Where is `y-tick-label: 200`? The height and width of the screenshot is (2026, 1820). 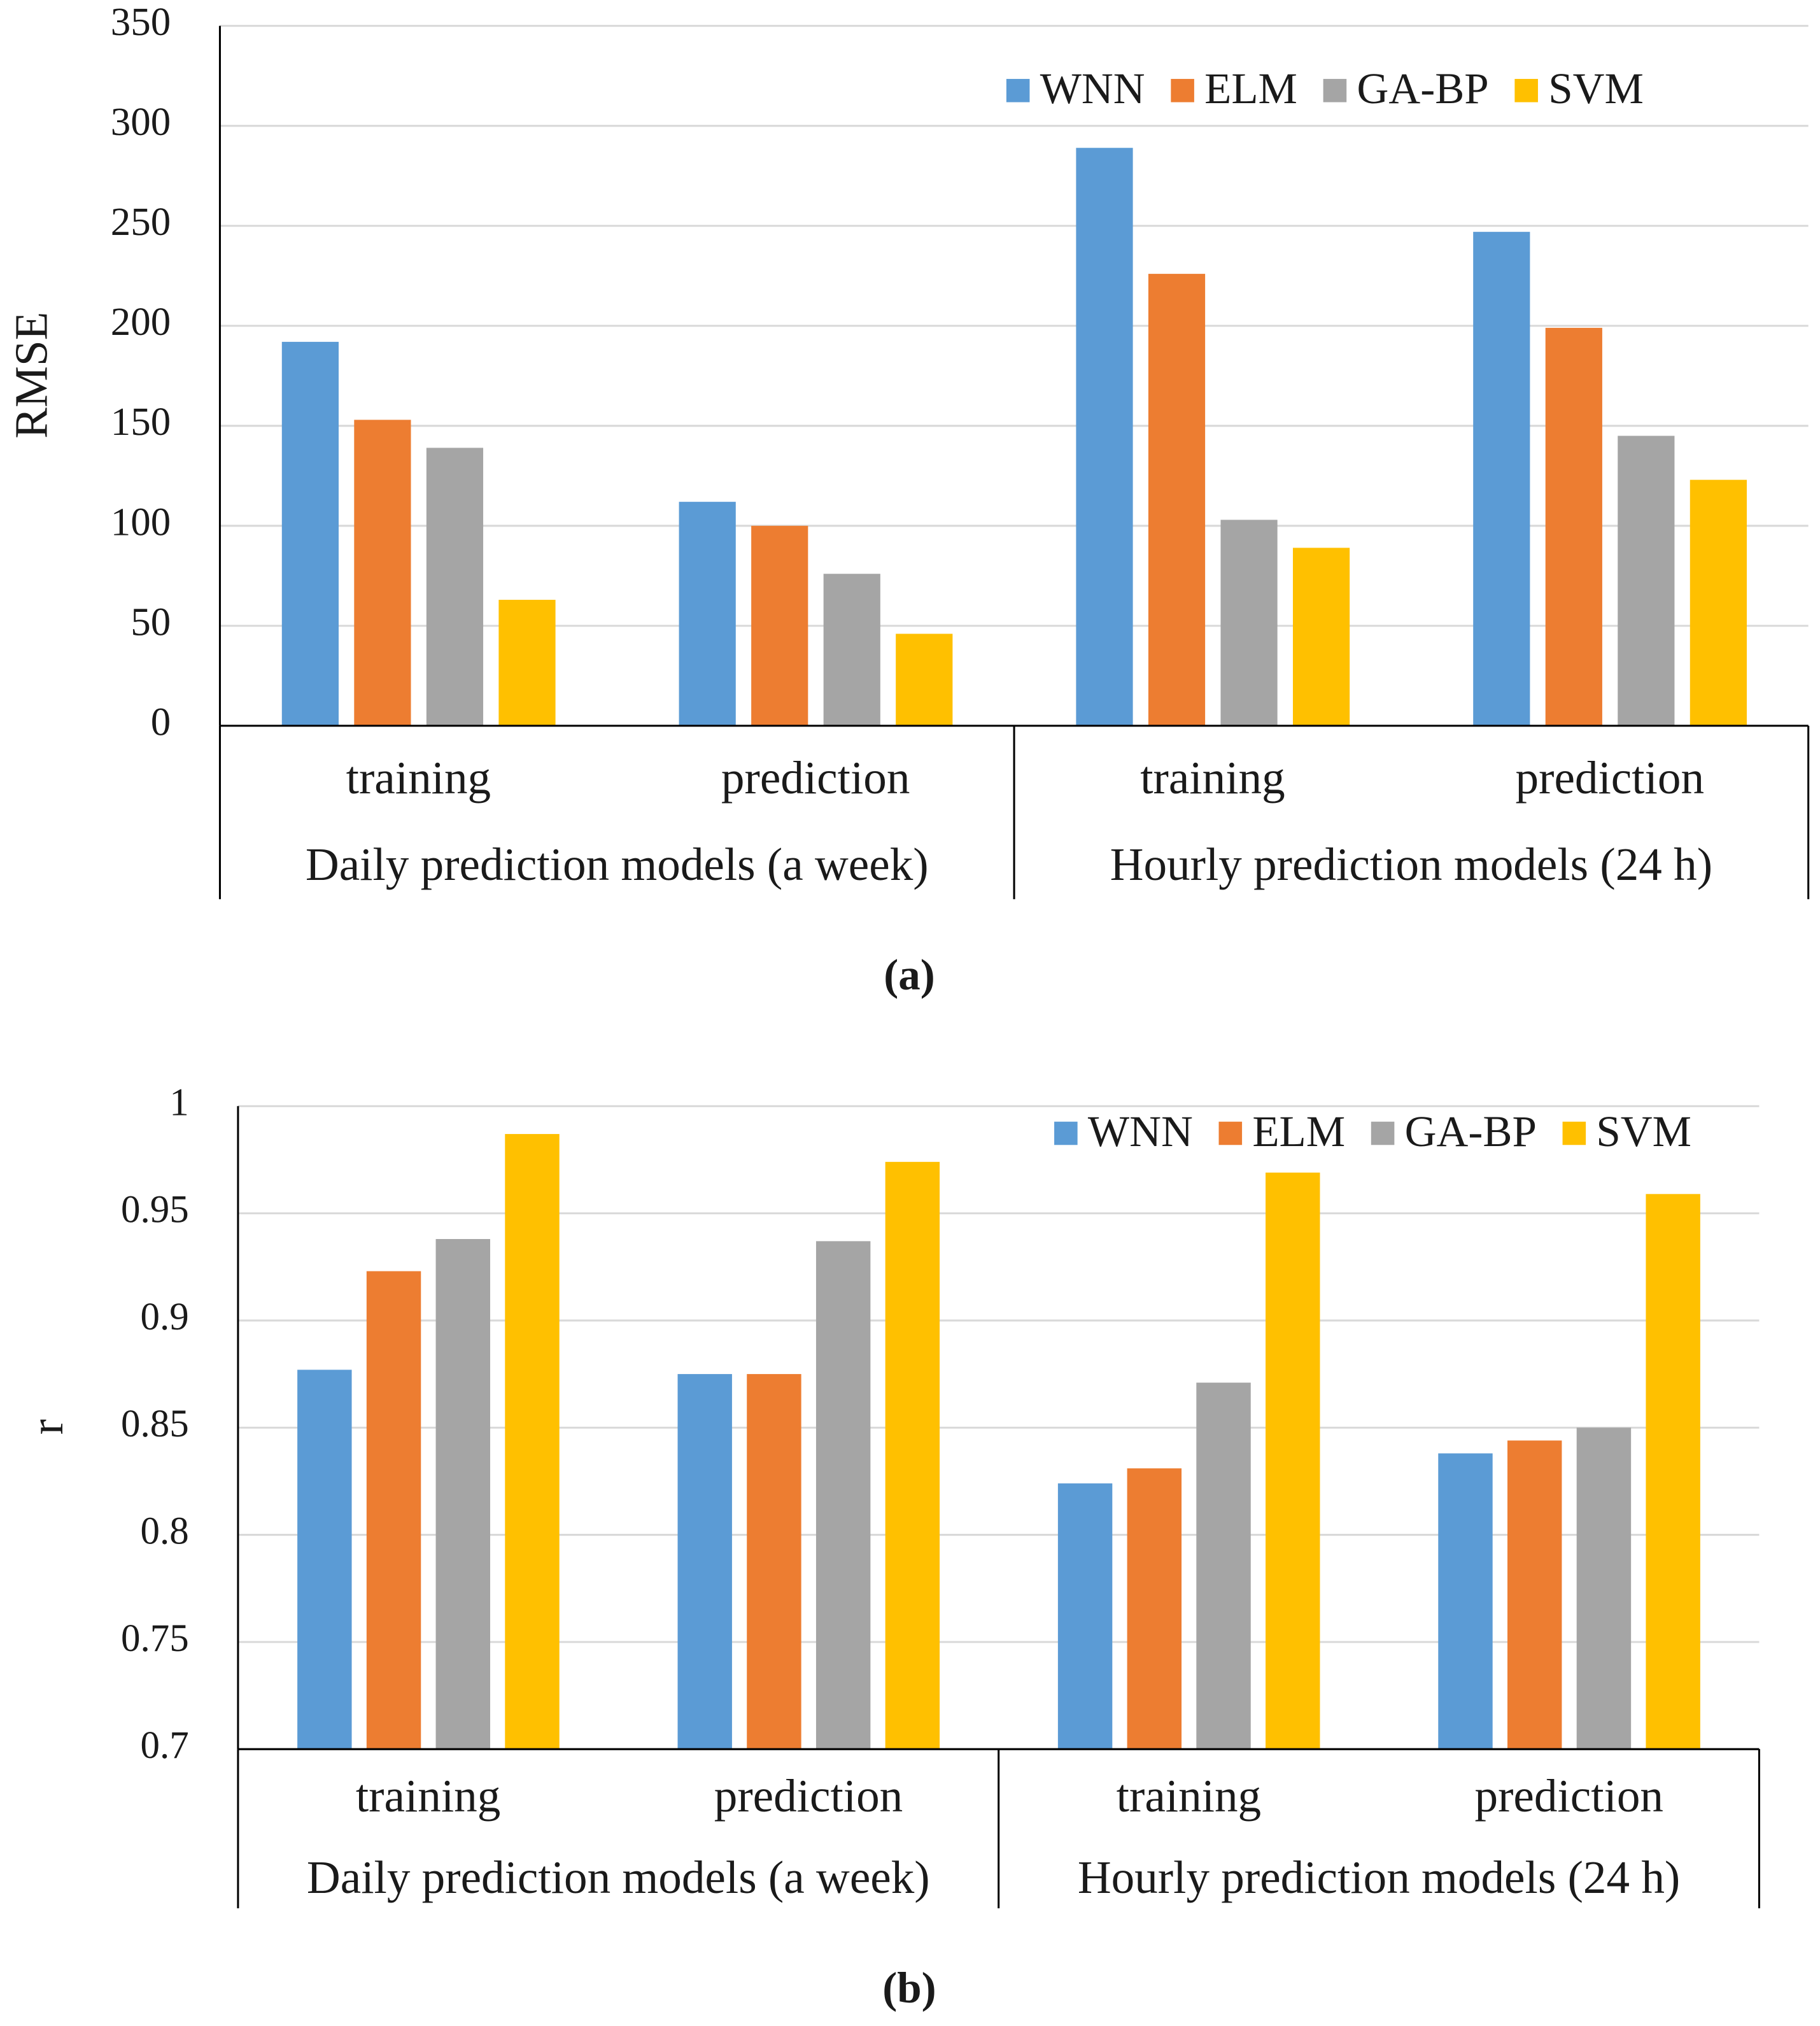
y-tick-label: 200 is located at coordinates (141, 321).